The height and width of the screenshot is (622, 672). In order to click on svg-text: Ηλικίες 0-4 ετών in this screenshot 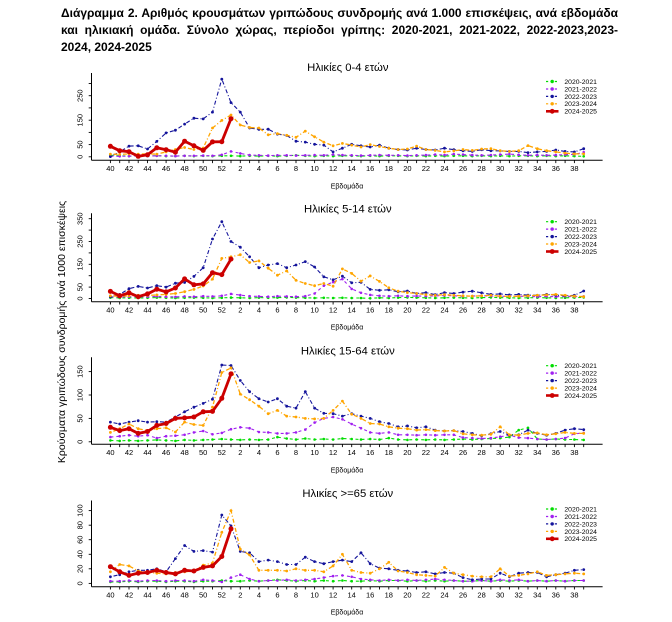, I will do `click(348, 68)`.